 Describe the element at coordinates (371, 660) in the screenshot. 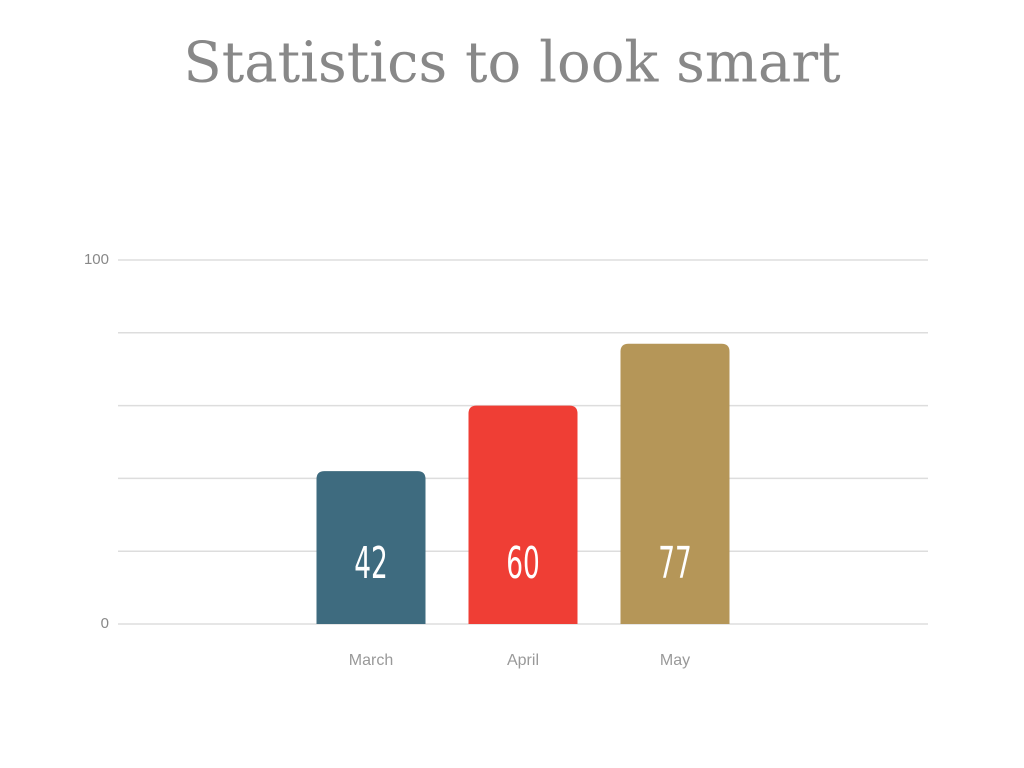

I see `x-tick-label: March` at that location.